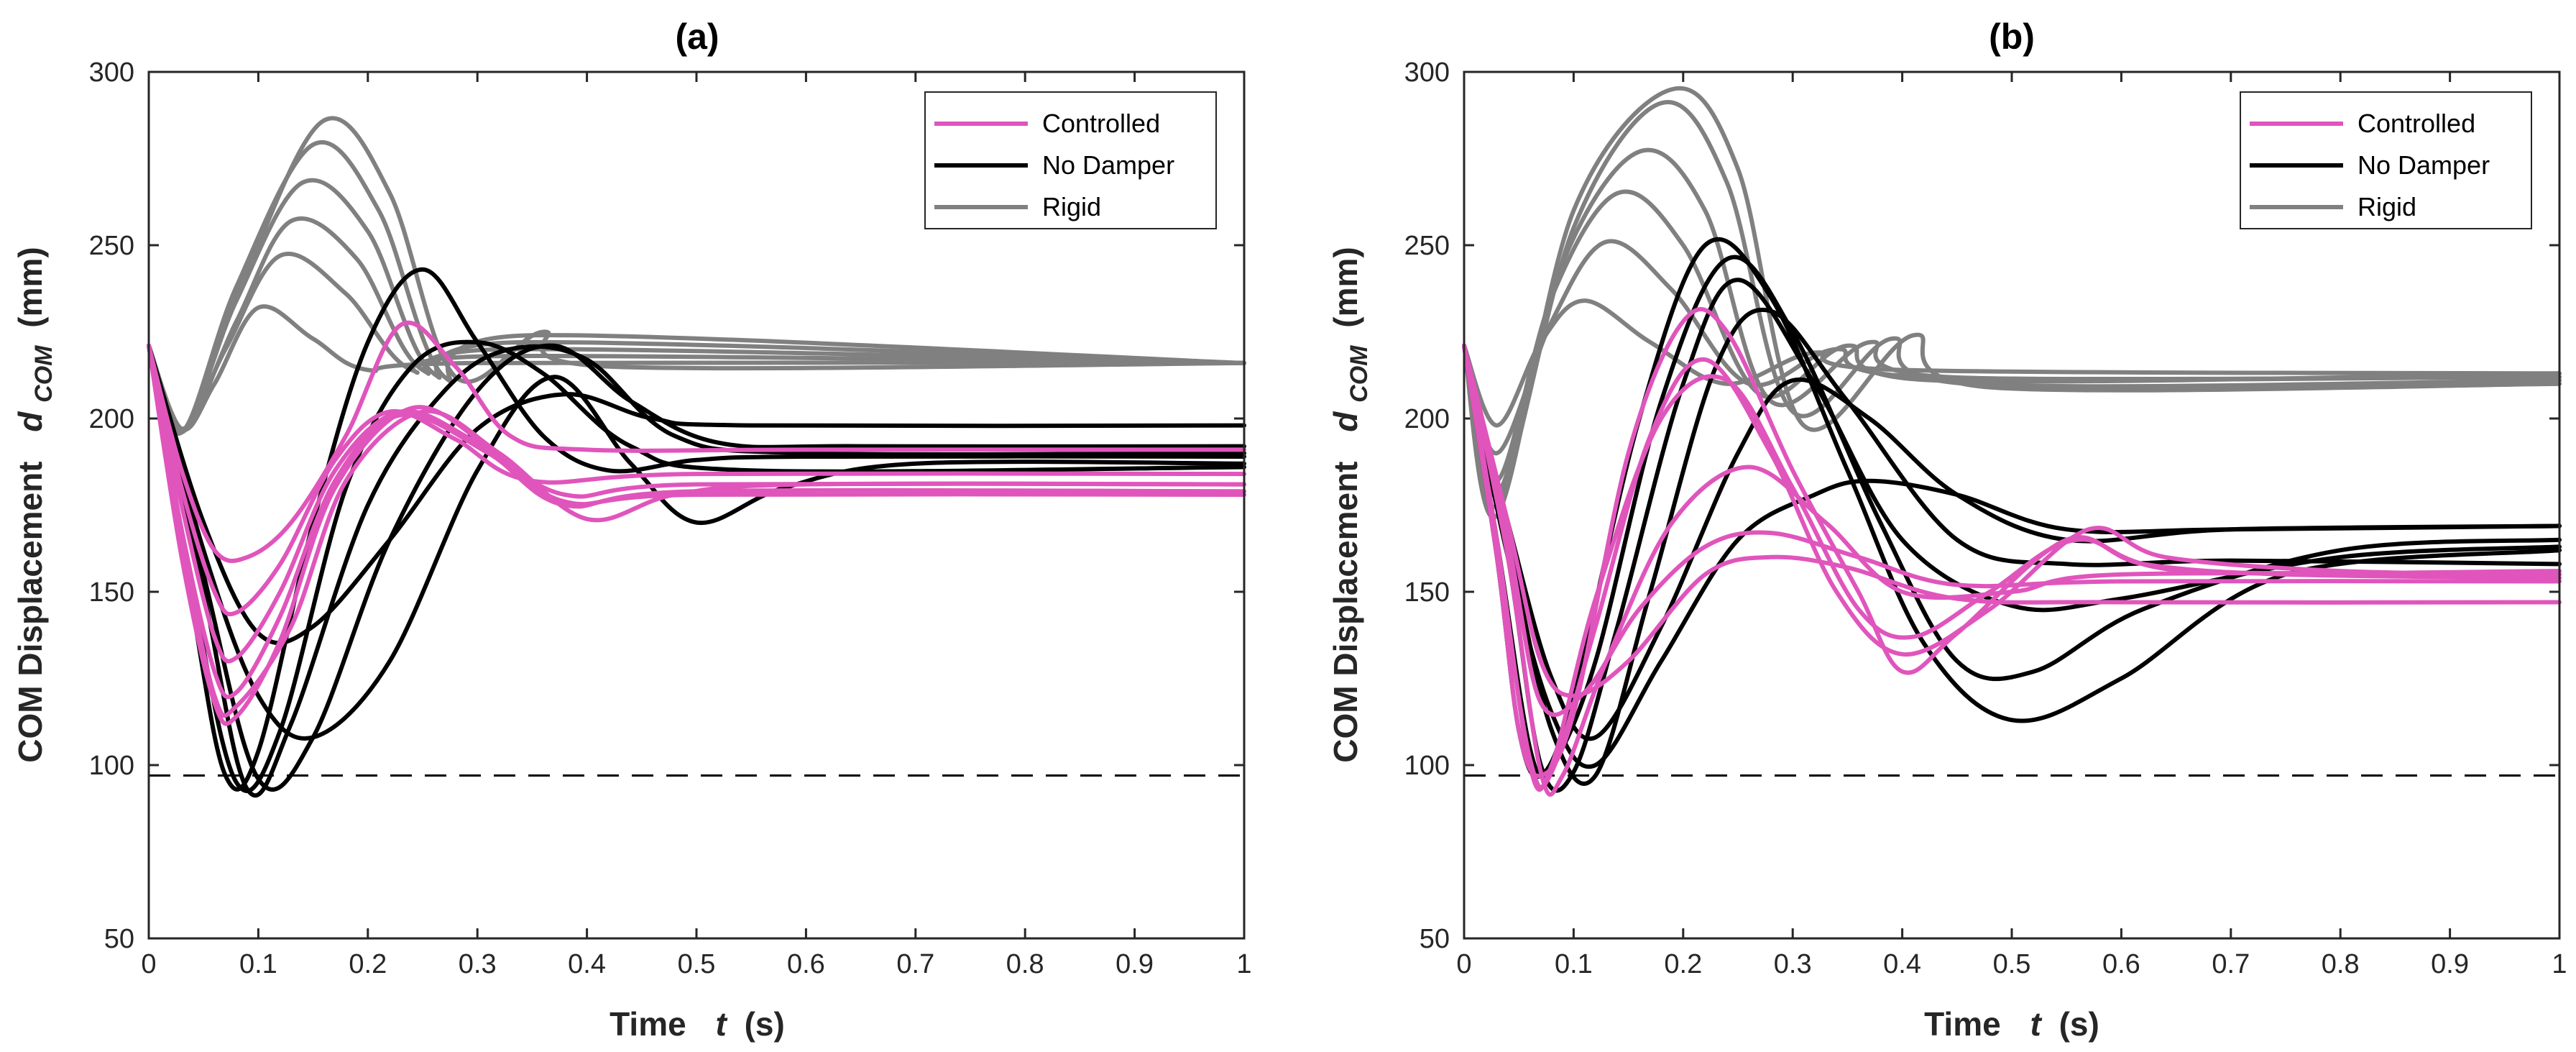 This screenshot has width=2576, height=1052. I want to click on chart-title: (a), so click(697, 37).